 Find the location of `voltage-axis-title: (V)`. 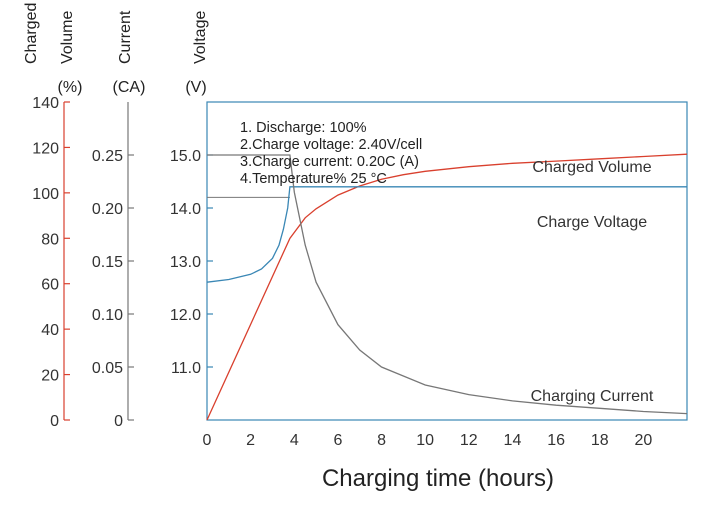

voltage-axis-title: (V) is located at coordinates (195, 87).